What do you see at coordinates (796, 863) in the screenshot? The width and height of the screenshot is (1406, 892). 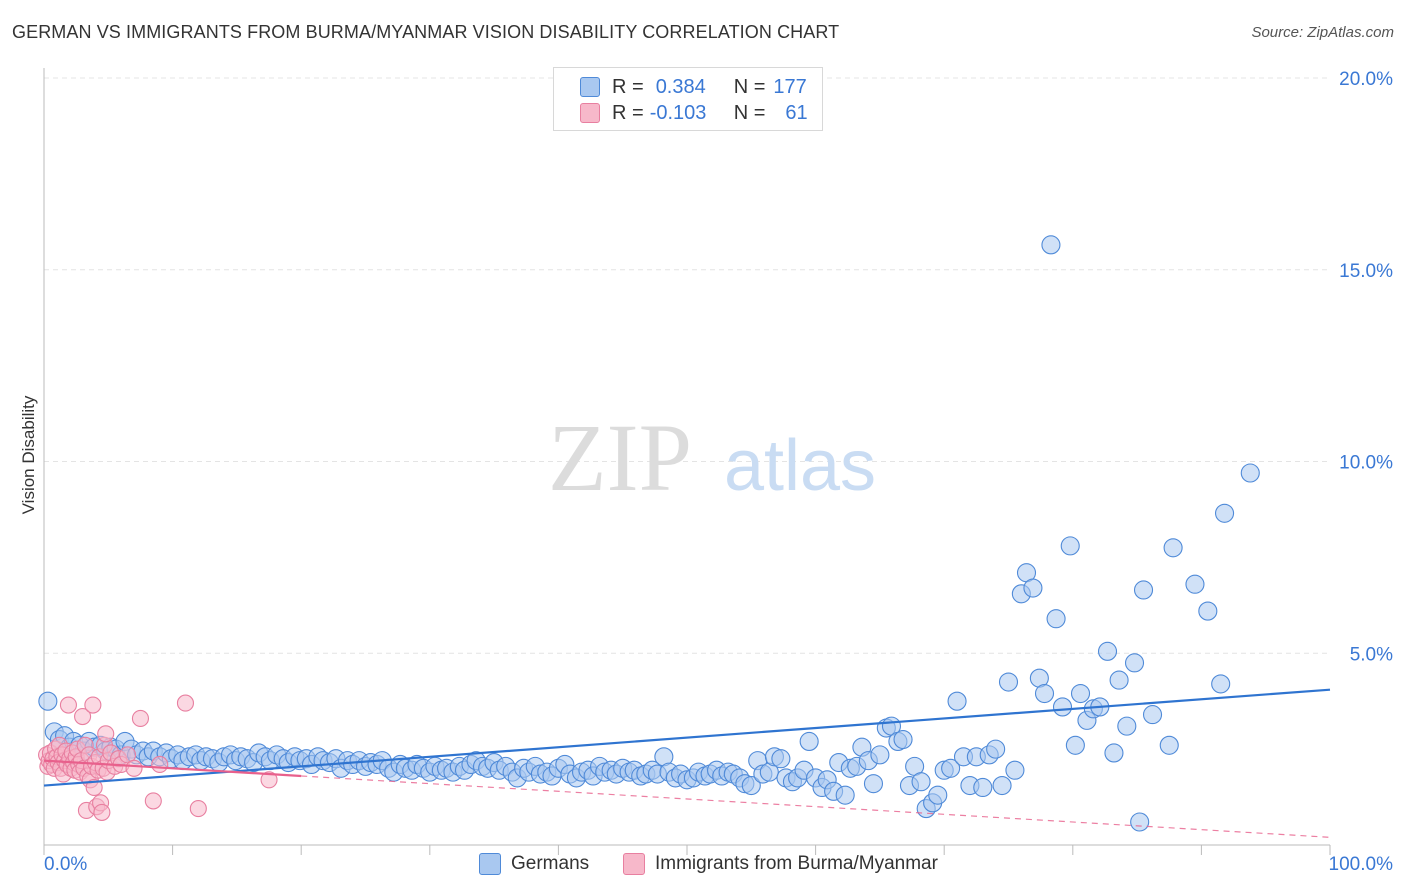 I see `bottom-legend-label: Immigrants from Burma/Myanmar` at bounding box center [796, 863].